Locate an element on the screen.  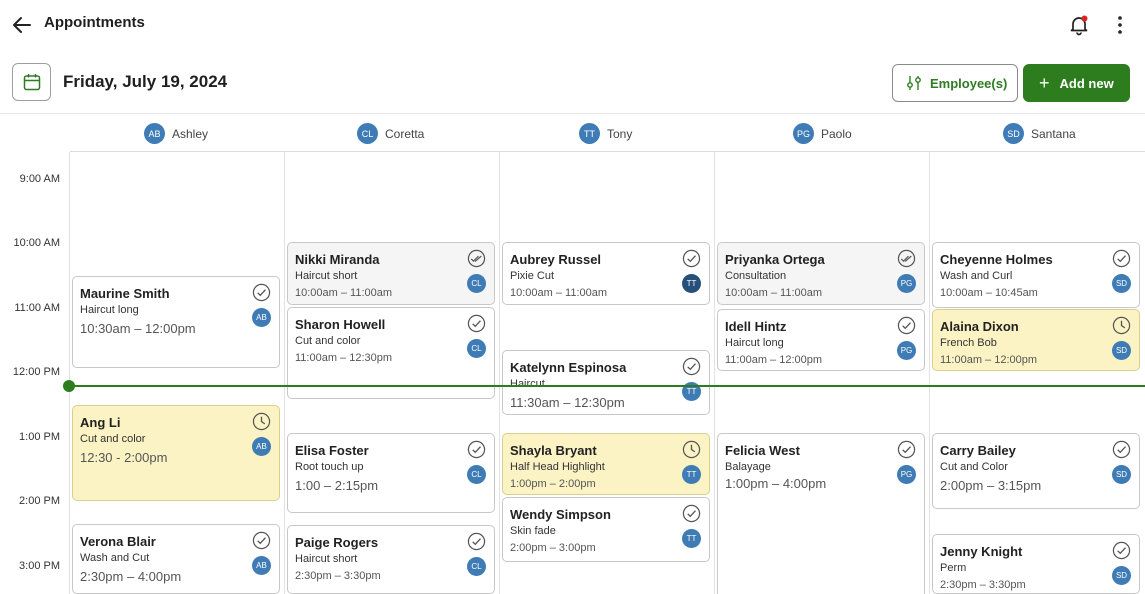
client-name: Alaina Dixon is located at coordinates (979, 326).